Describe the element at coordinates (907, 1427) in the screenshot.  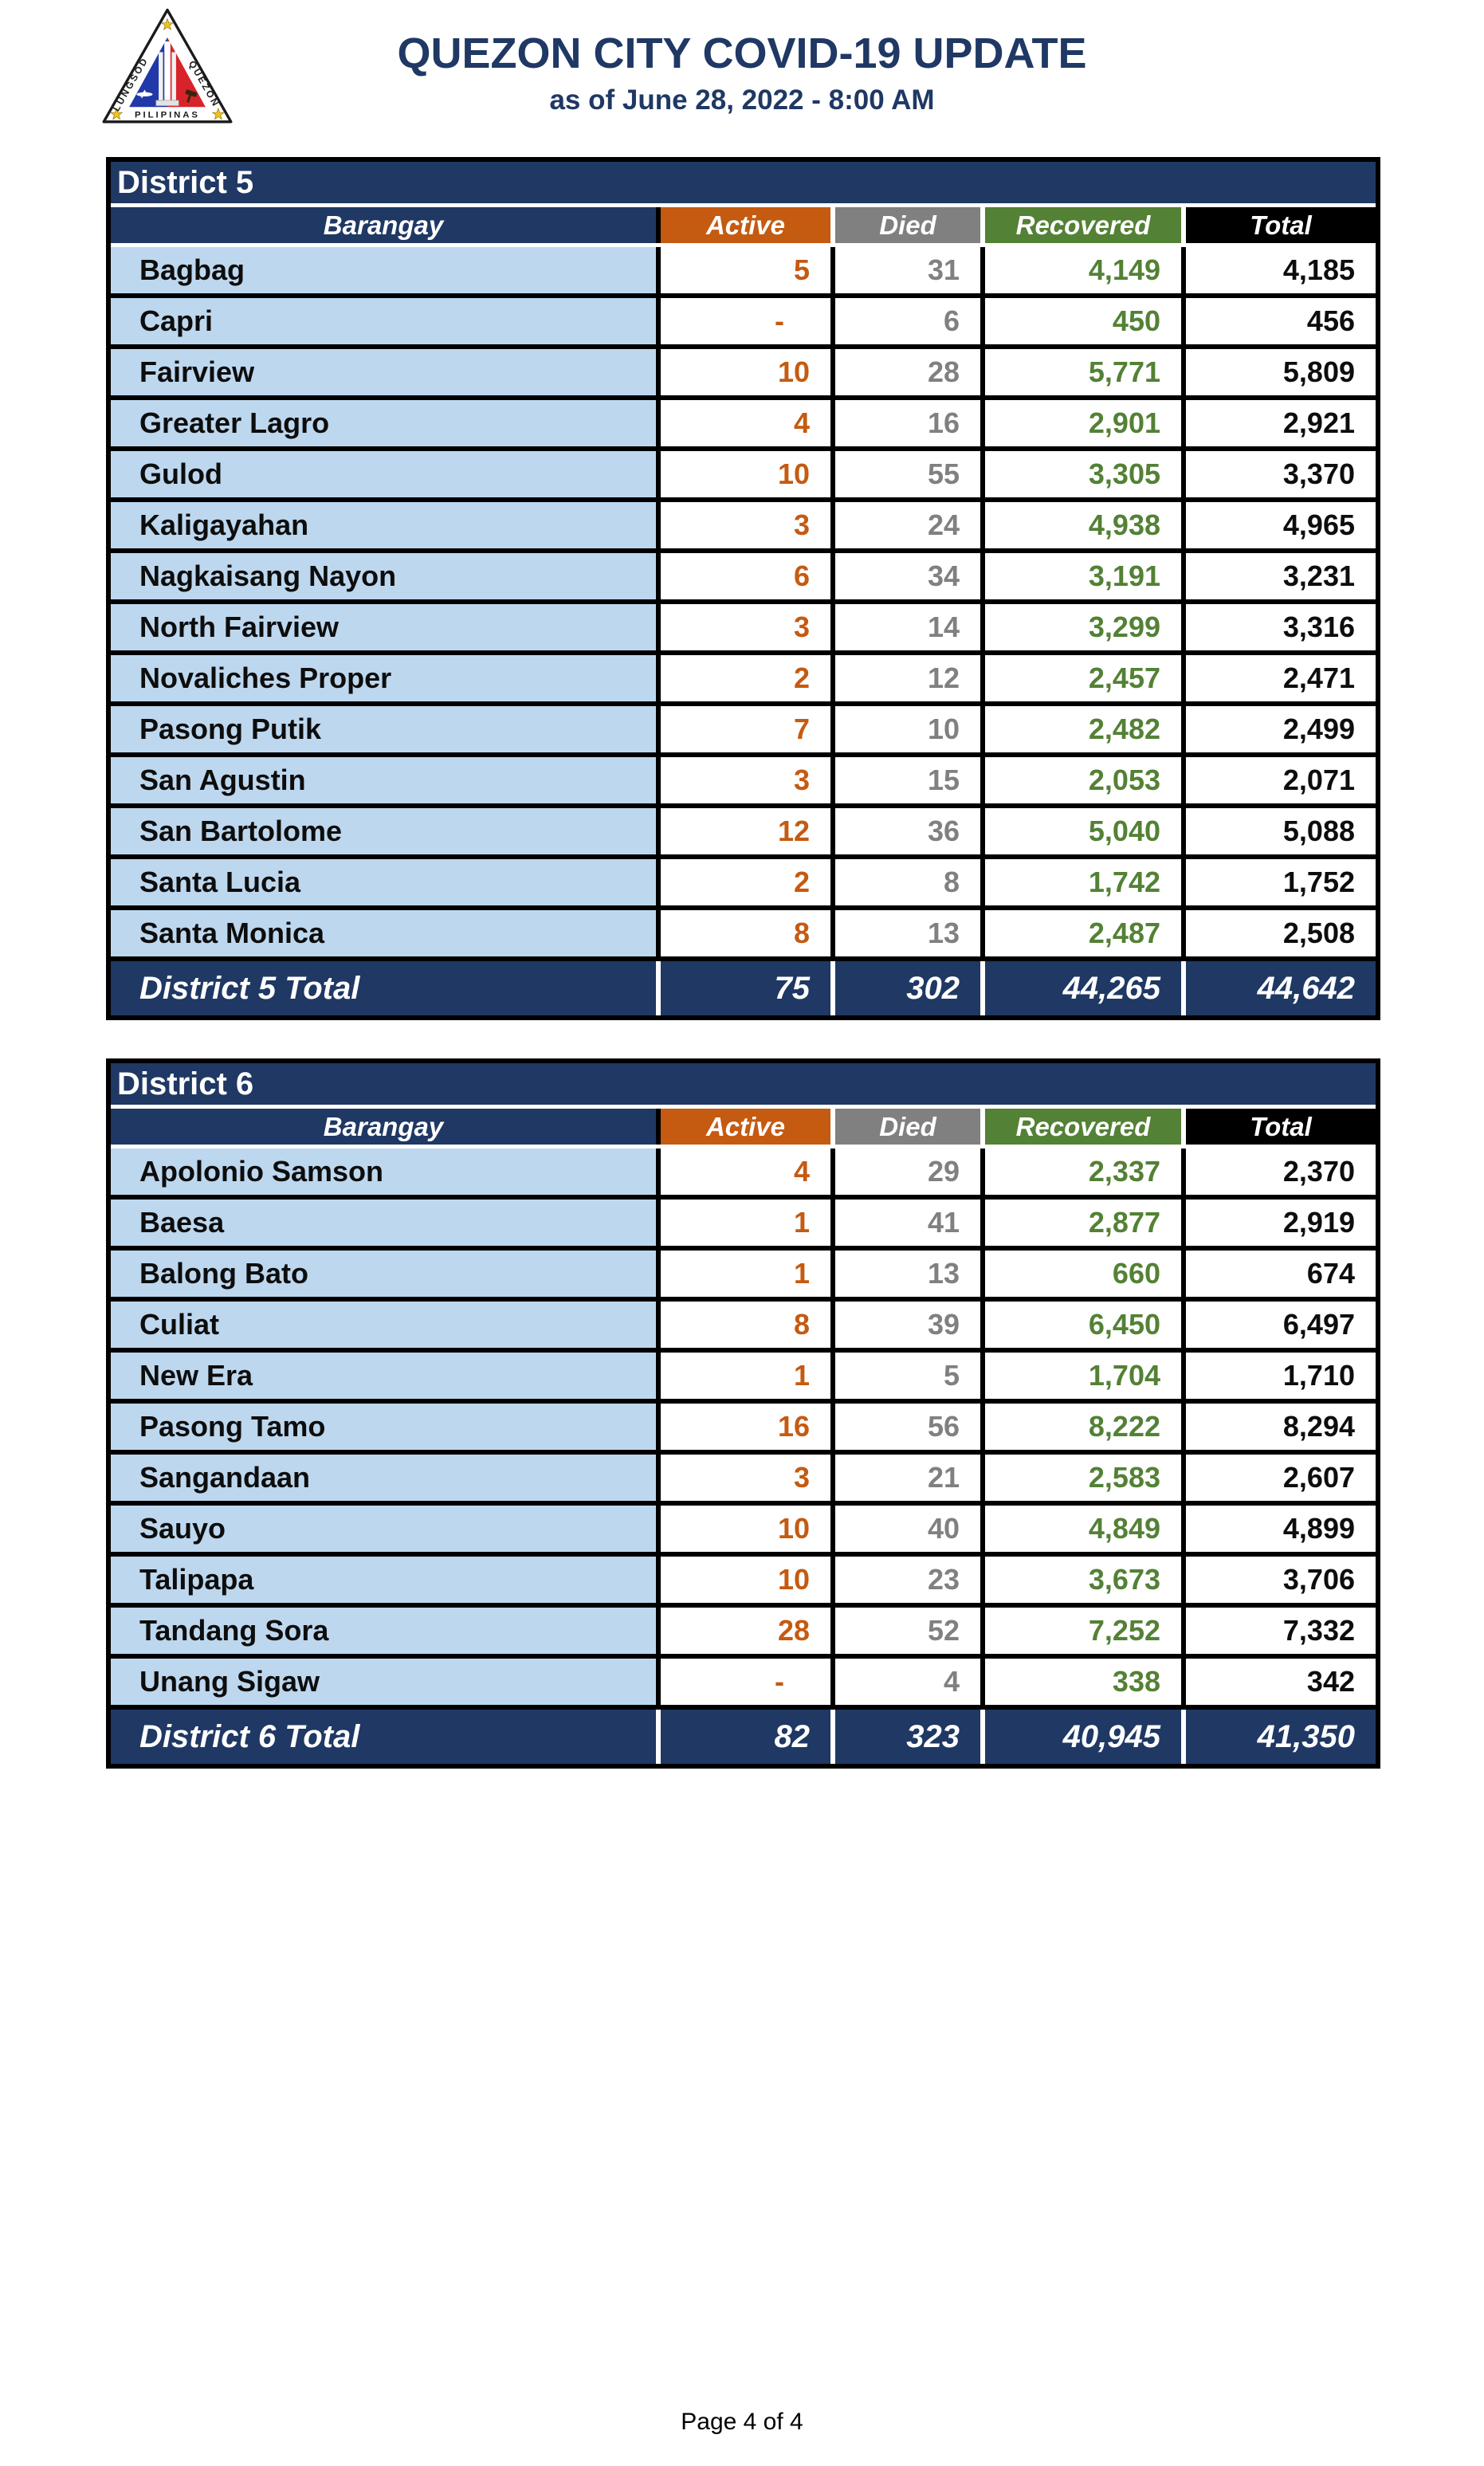
I see `died-value: 56` at that location.